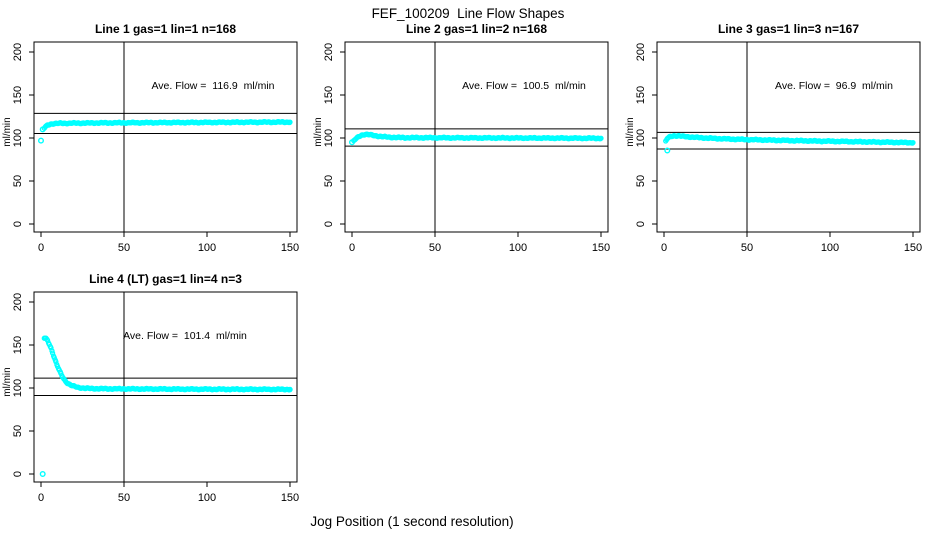 This screenshot has width=936, height=540. Describe the element at coordinates (476, 29) in the screenshot. I see `subplot-title: Line 2 gas=1 lin=2 n=168` at that location.